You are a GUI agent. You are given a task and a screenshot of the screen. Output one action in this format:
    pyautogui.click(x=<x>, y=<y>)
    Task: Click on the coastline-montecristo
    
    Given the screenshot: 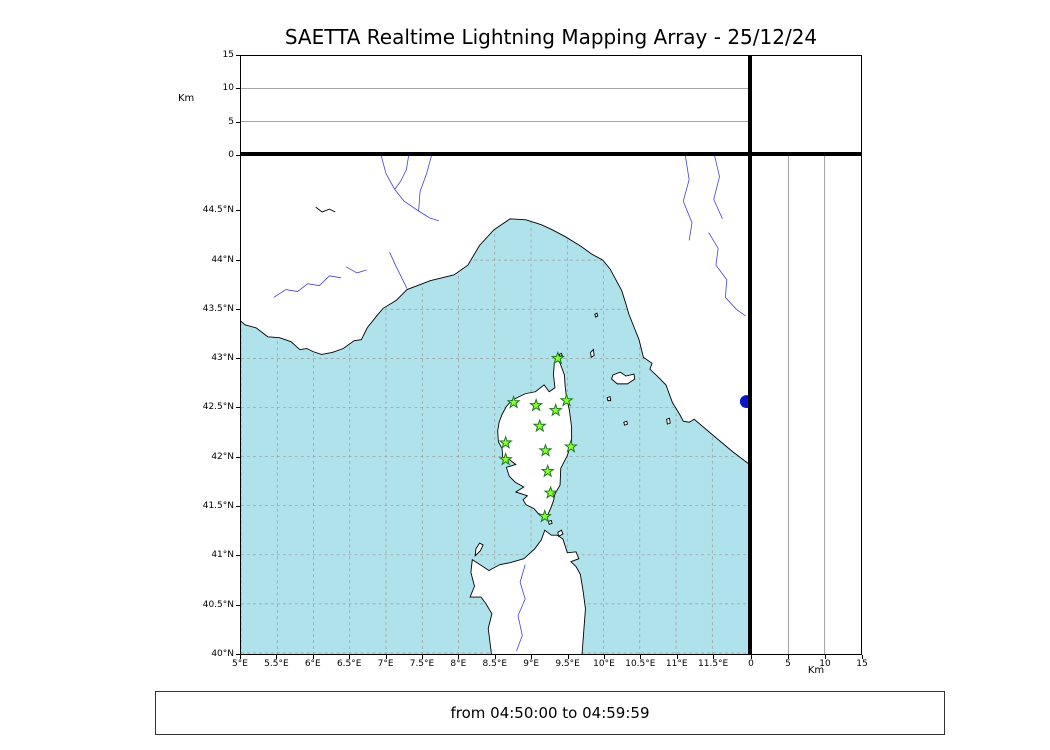 What is the action you would take?
    pyautogui.click(x=626, y=423)
    